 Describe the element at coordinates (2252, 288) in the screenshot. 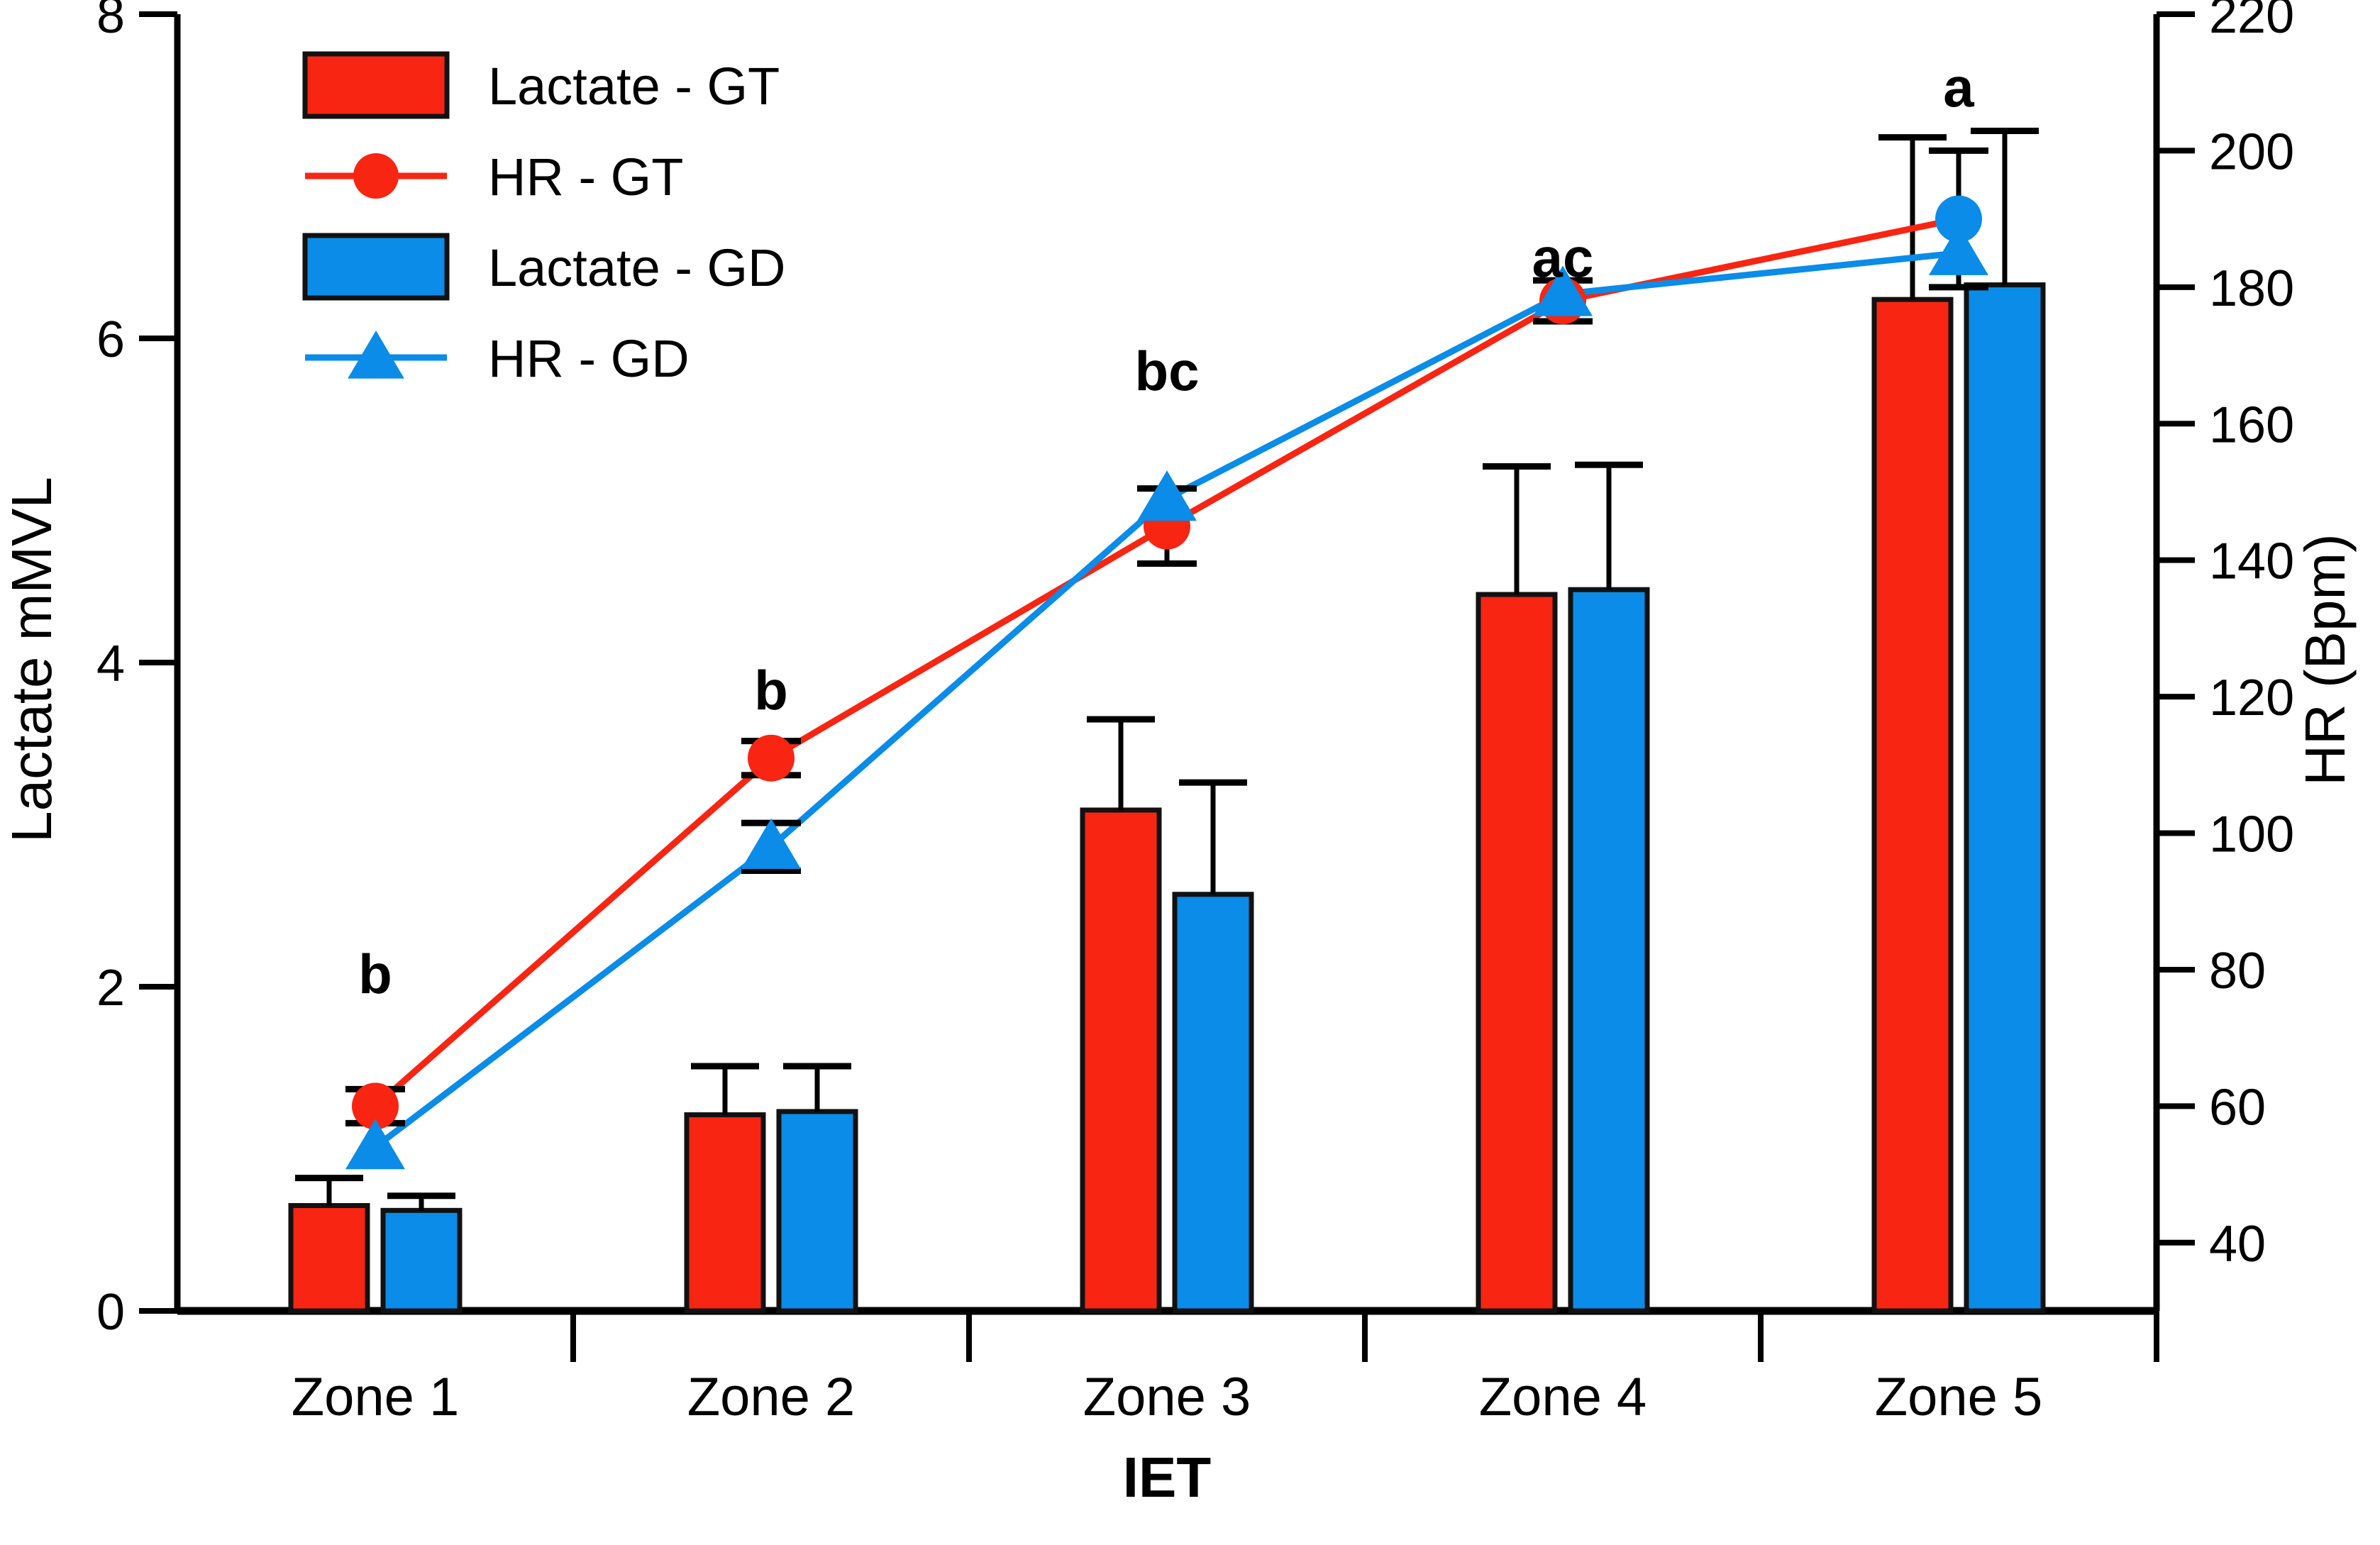

I see `right-tick-label: 180` at that location.